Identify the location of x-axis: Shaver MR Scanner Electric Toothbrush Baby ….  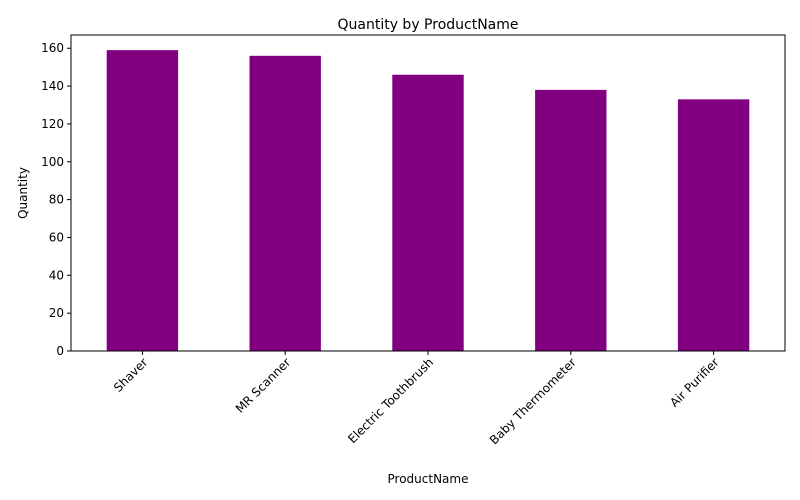
(416, 399).